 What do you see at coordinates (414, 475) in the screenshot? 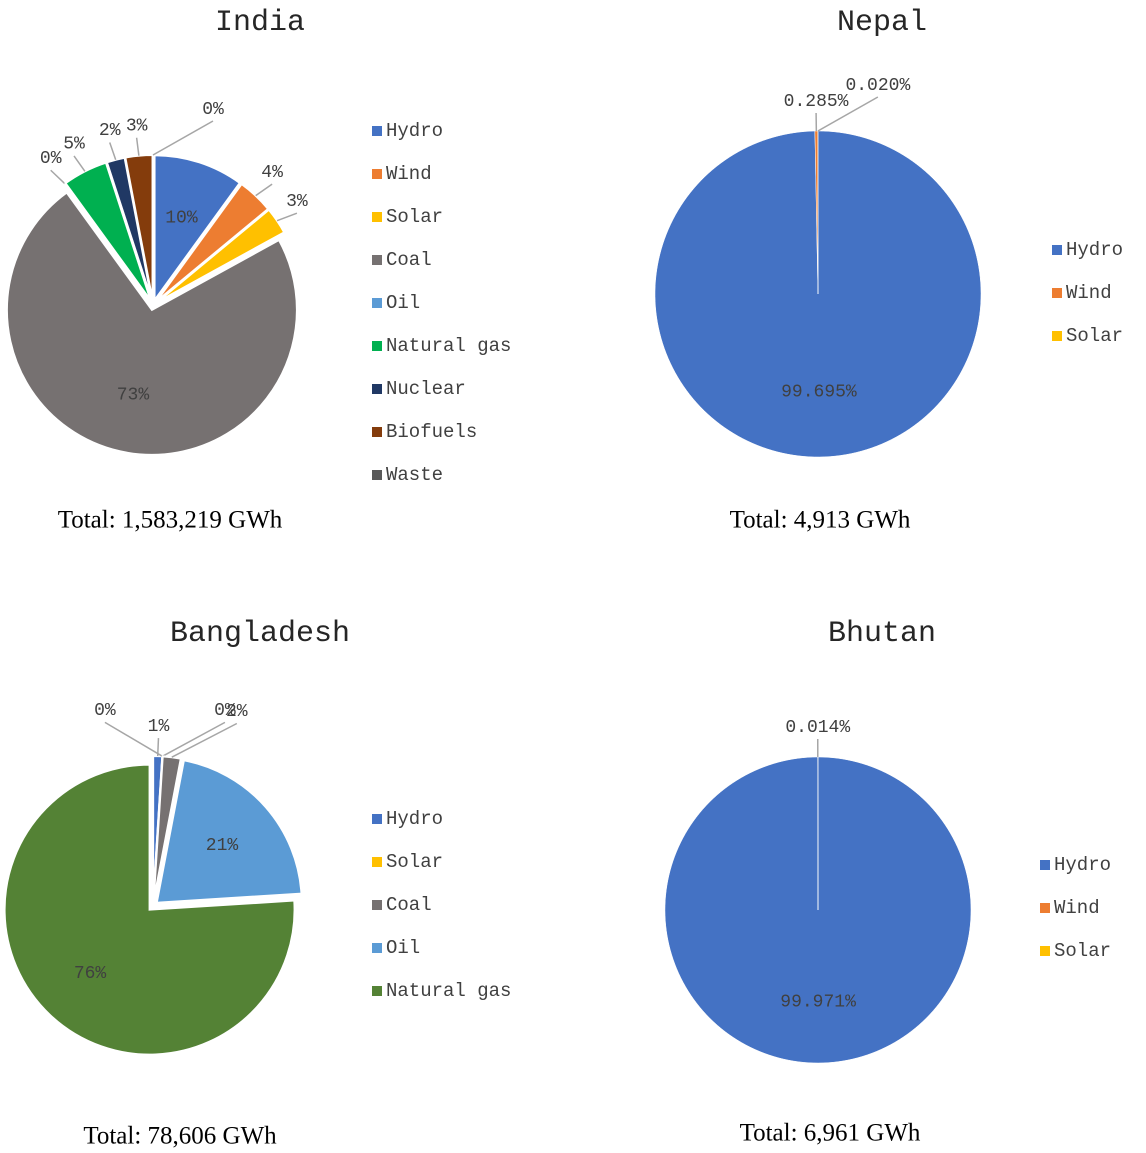
I see `legend-label: Waste` at bounding box center [414, 475].